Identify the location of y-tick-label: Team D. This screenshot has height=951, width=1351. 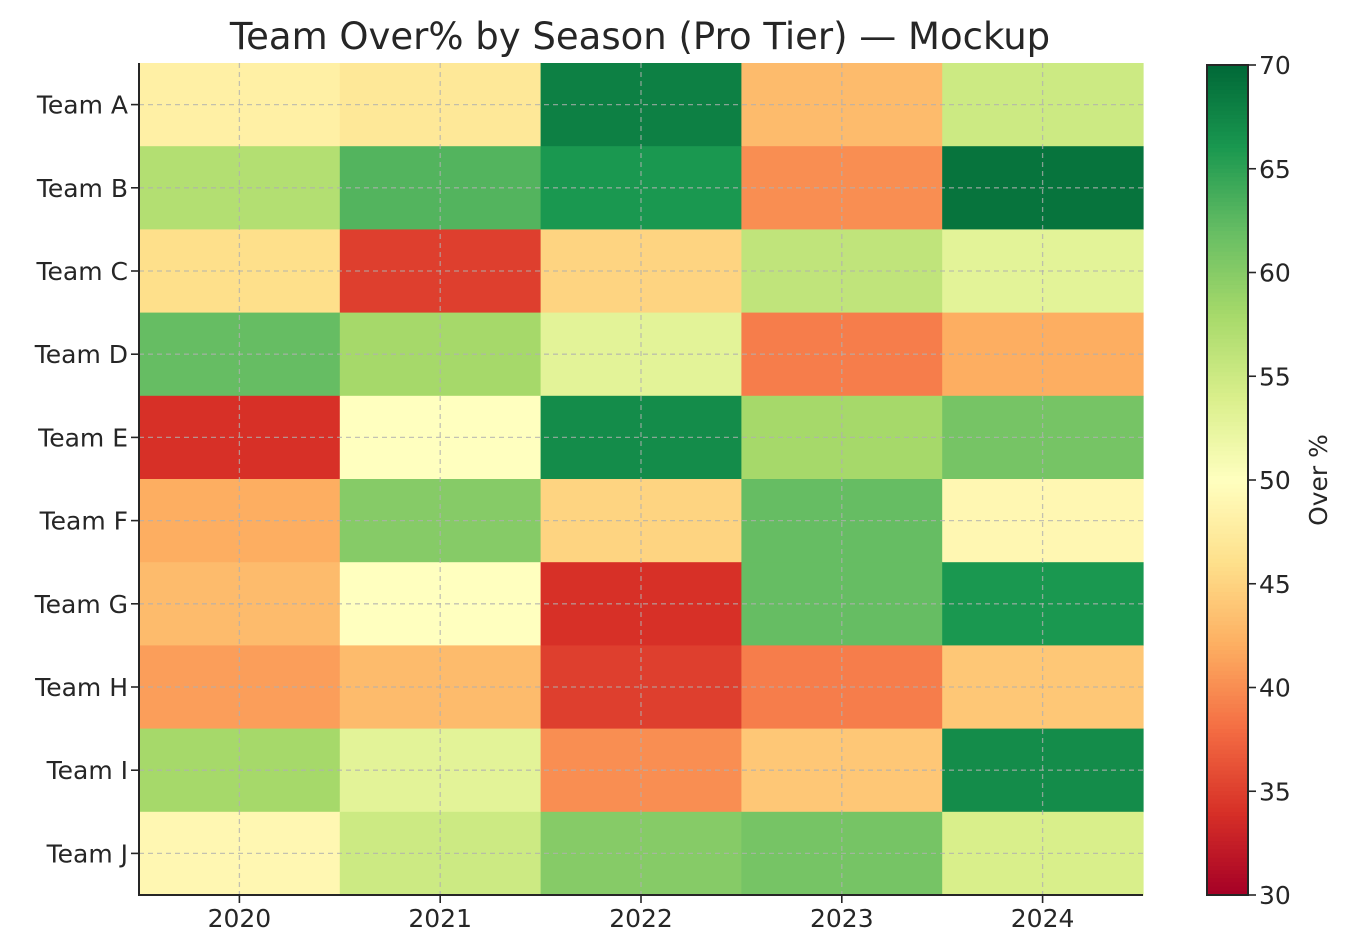
(81, 354).